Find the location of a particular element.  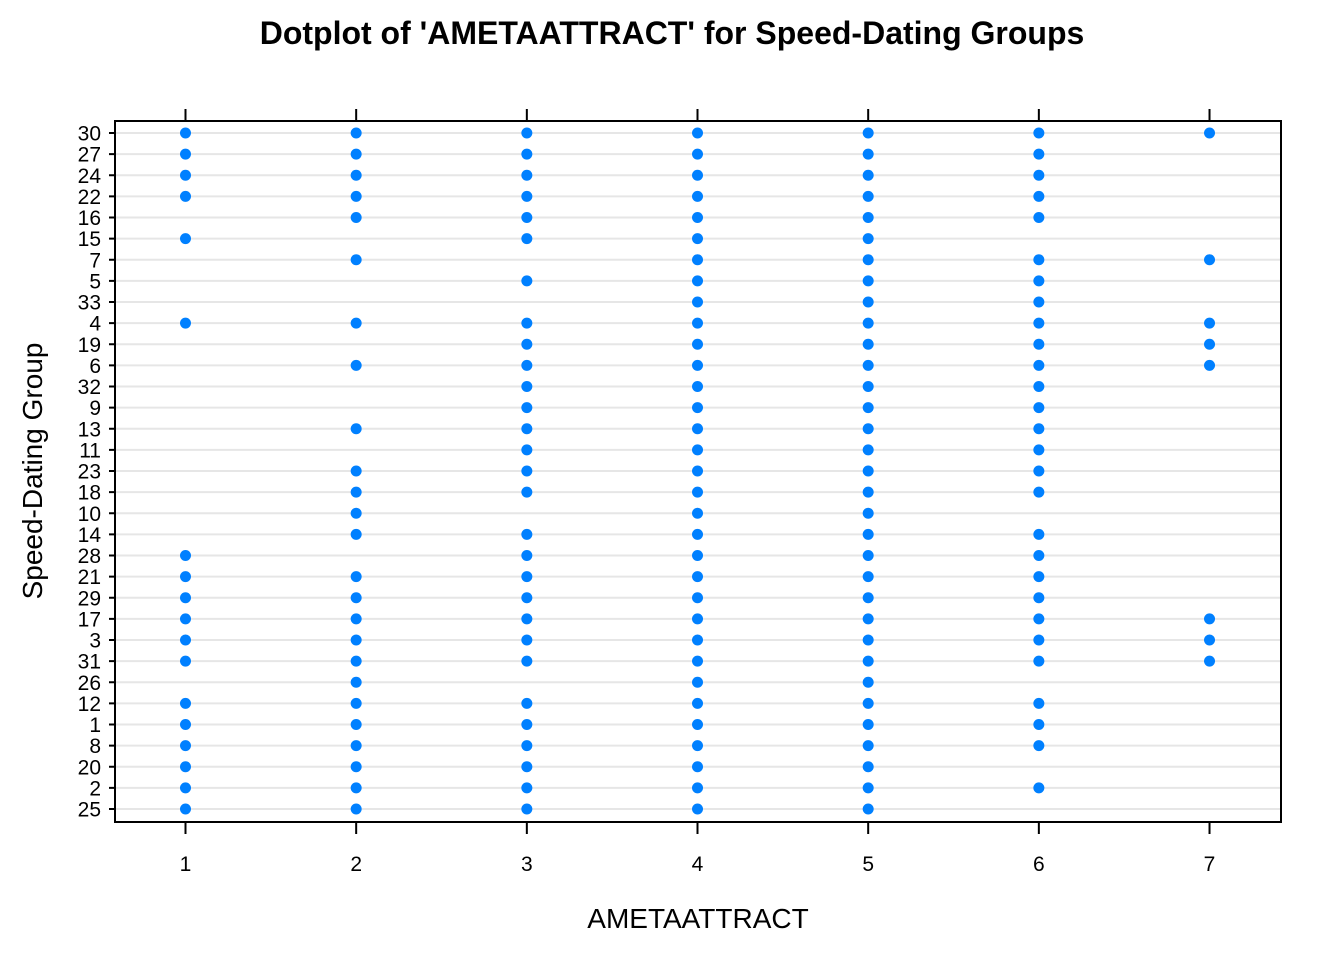

y-tick-label: 5 is located at coordinates (95, 281).